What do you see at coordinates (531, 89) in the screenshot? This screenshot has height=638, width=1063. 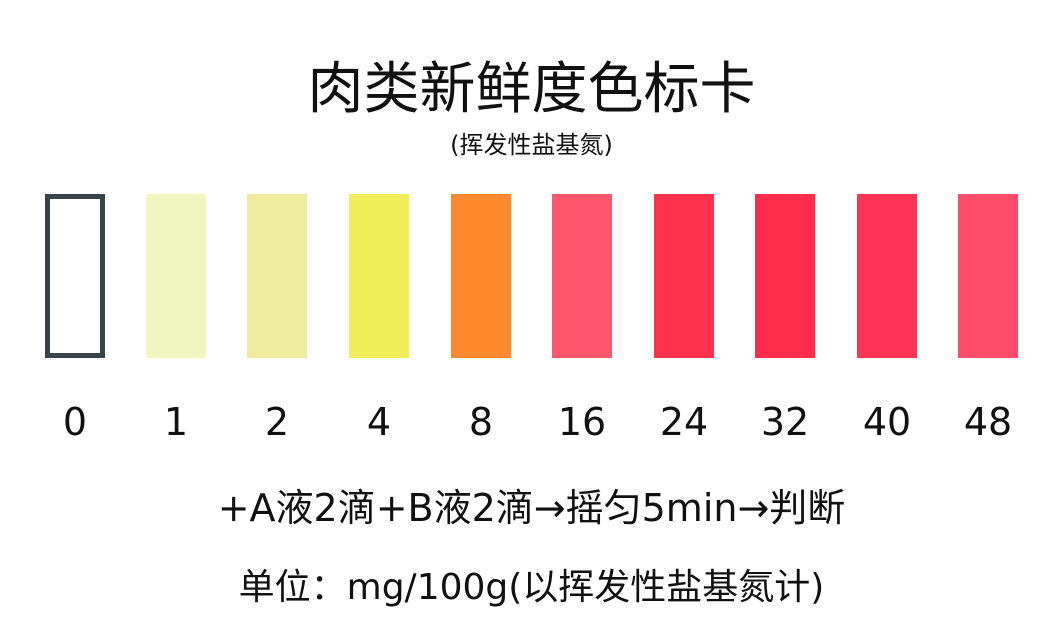 I see `card-title: 肉类新鲜度色标卡` at bounding box center [531, 89].